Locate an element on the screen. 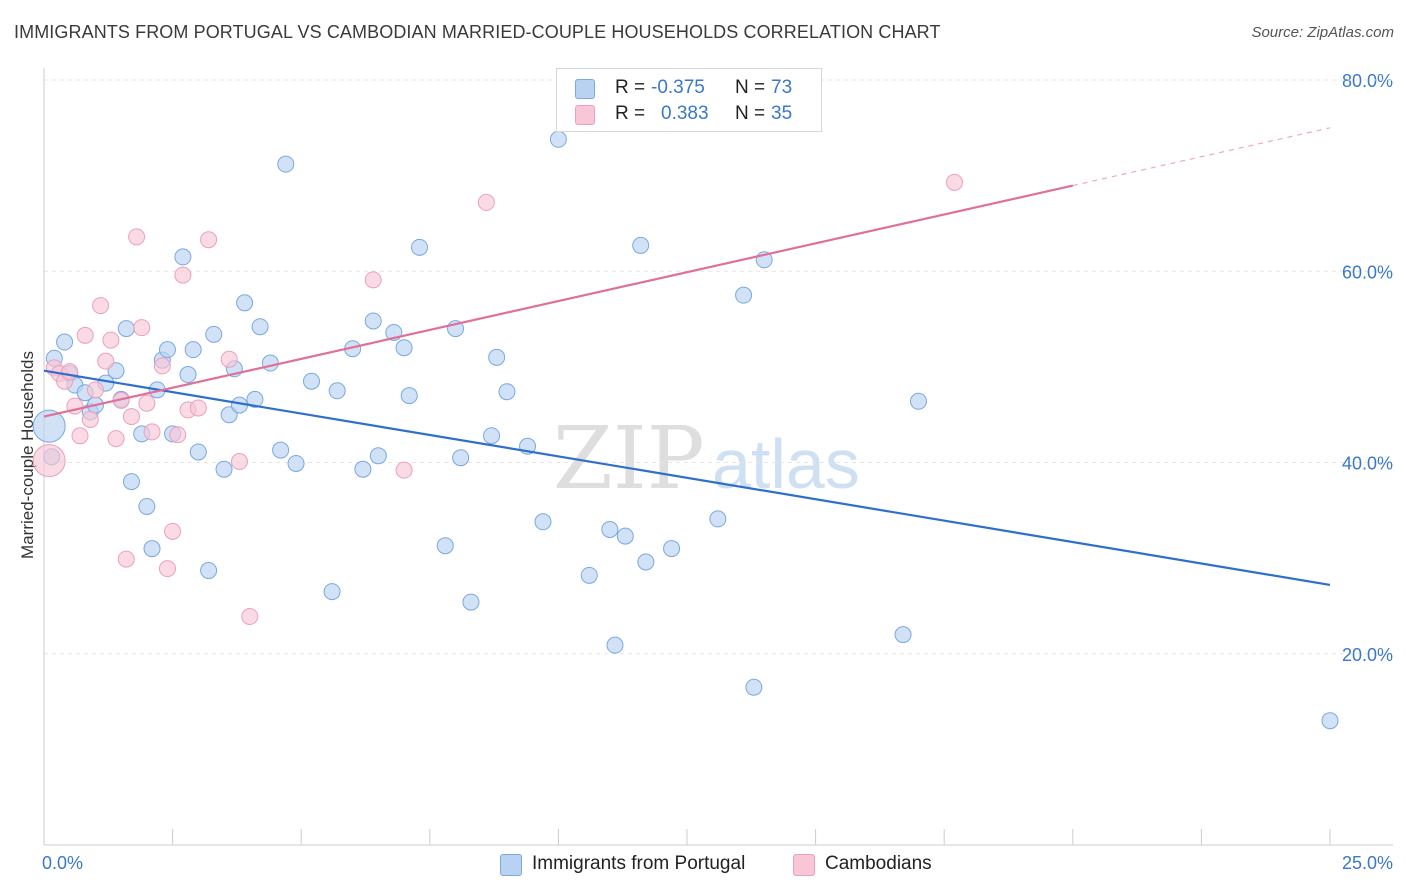 The height and width of the screenshot is (892, 1406). source-credit: Source: ZipAtlas.com is located at coordinates (1322, 32).